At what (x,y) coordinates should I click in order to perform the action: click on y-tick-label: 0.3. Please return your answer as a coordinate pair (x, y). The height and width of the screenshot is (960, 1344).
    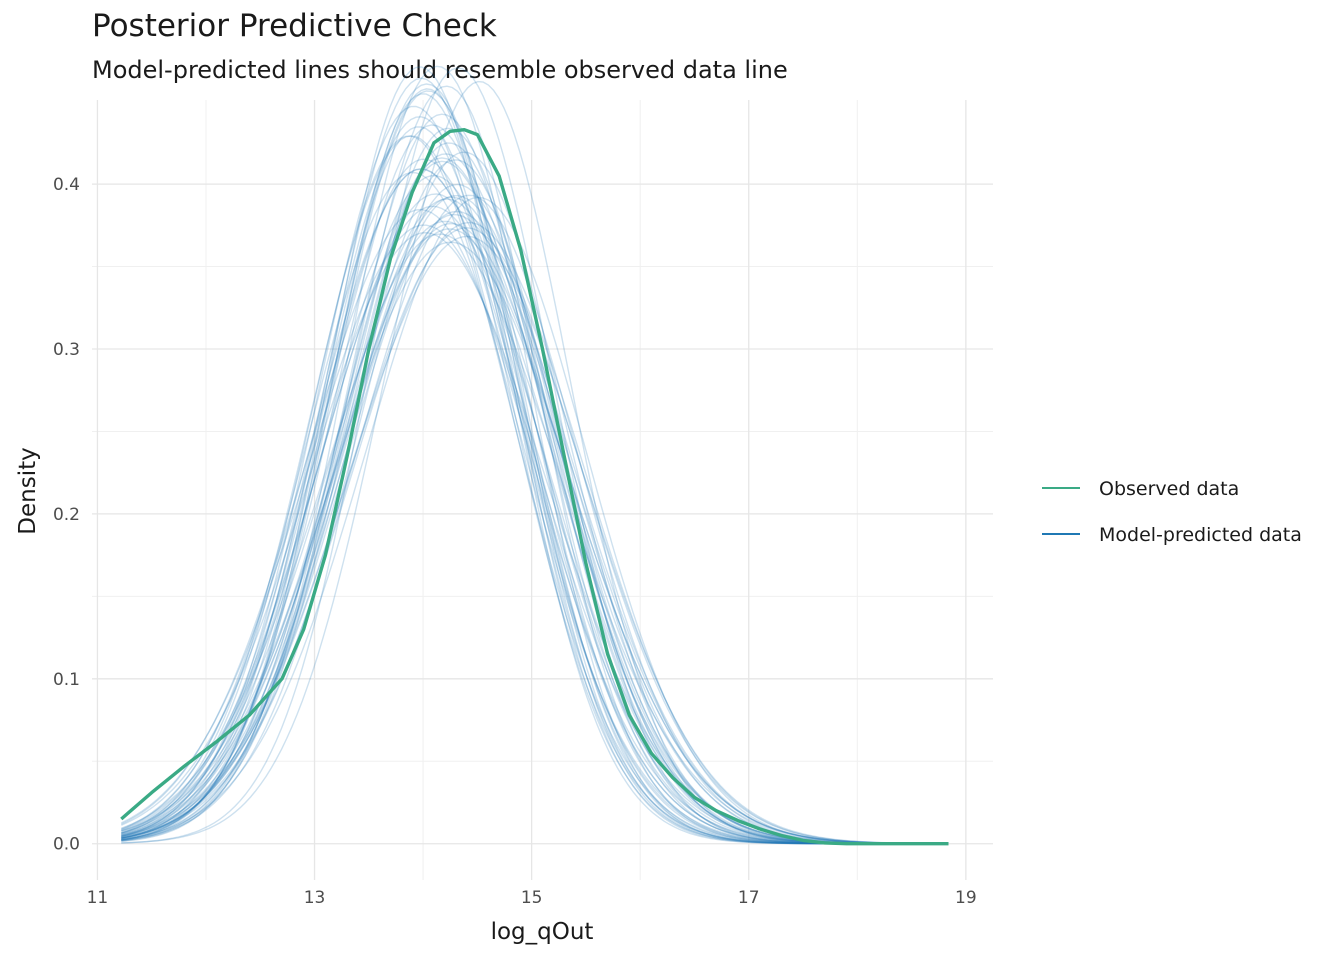
    Looking at the image, I should click on (66, 350).